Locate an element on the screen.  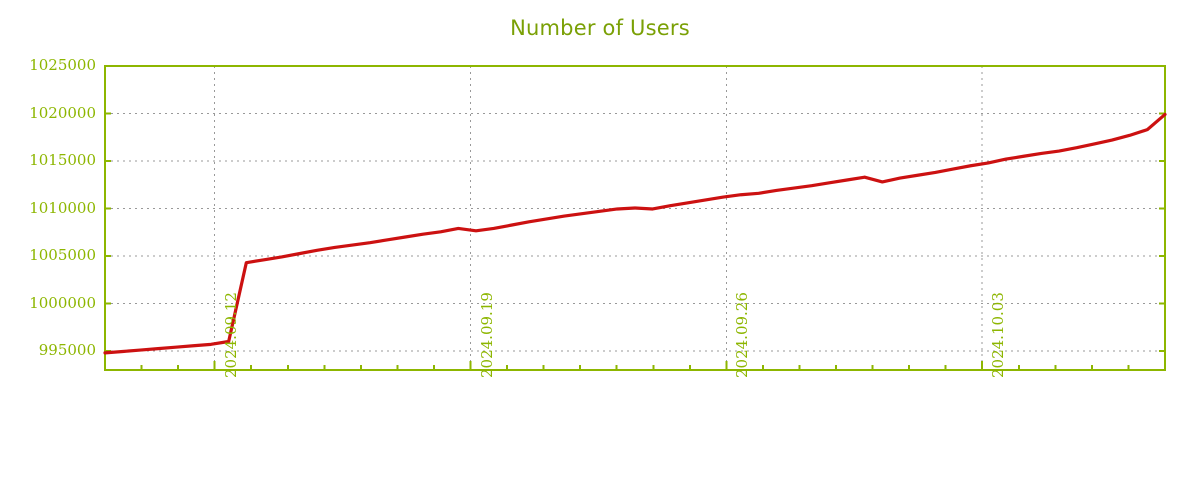
y-axis-tick-label: 1020000 is located at coordinates (62, 112).